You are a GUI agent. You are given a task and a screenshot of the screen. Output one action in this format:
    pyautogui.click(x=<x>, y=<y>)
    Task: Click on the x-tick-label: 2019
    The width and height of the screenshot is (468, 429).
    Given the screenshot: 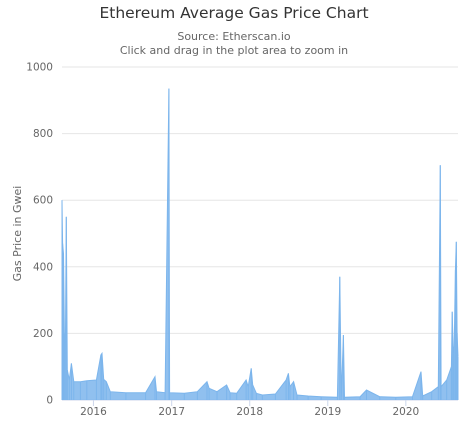 What is the action you would take?
    pyautogui.click(x=327, y=412)
    